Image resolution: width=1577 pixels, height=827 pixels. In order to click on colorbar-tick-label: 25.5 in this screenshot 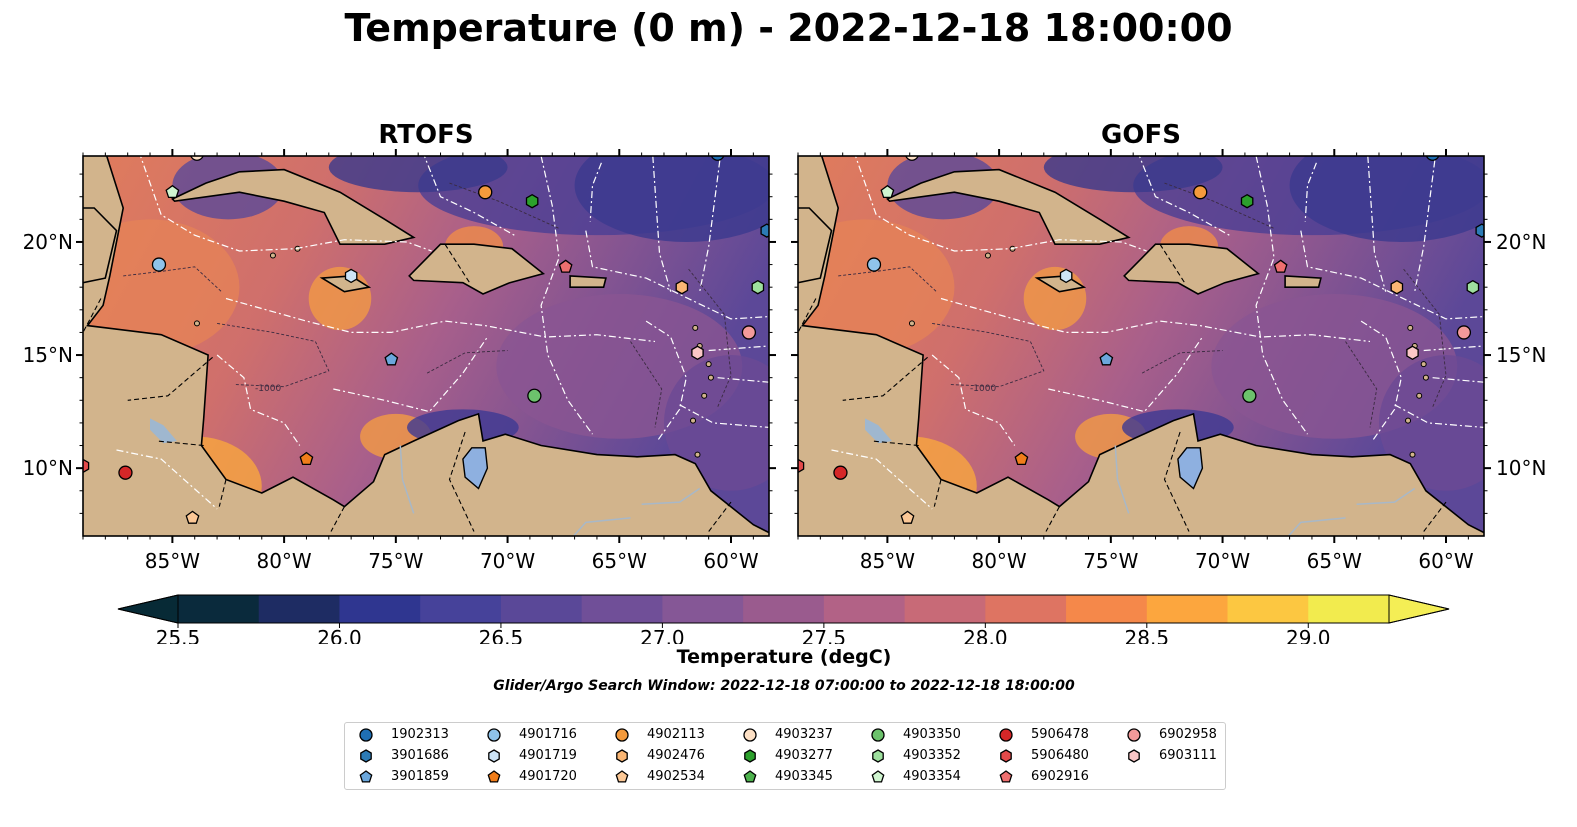, I will do `click(178, 635)`.